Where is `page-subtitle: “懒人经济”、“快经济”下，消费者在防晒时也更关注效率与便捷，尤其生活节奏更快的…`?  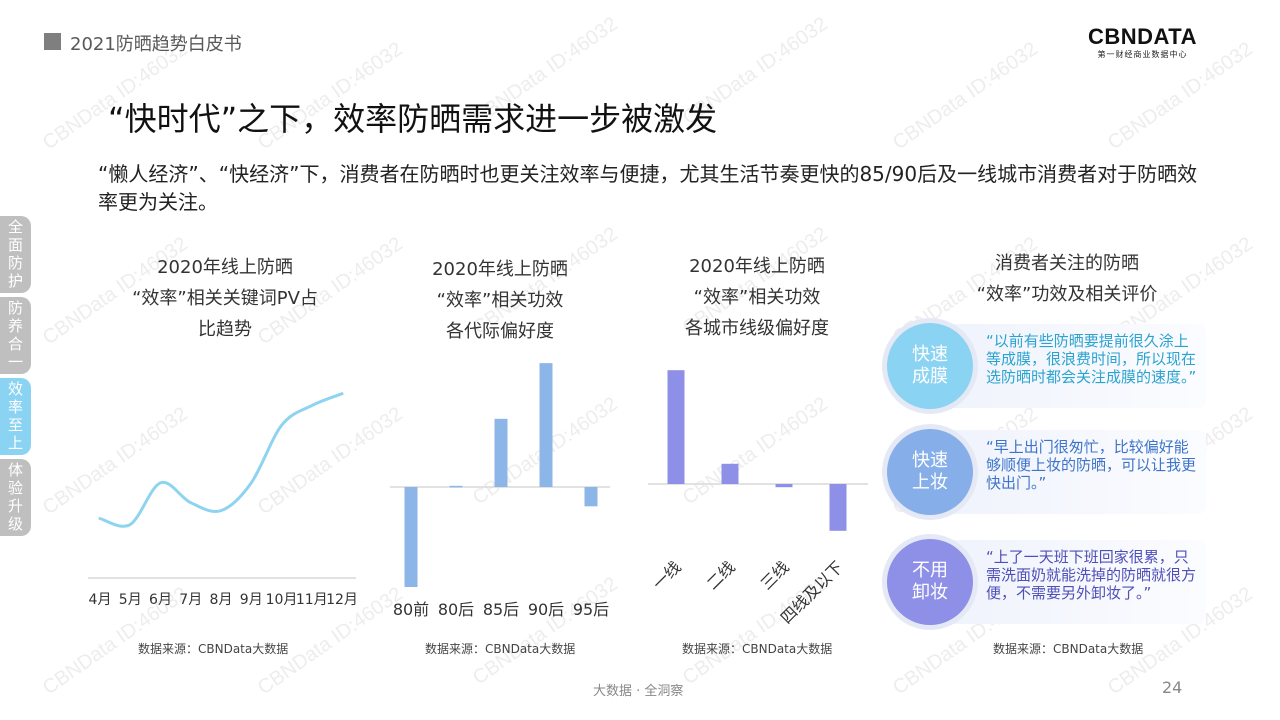 page-subtitle: “懒人经济”、“快经济”下，消费者在防晒时也更关注效率与便捷，尤其生活节奏更快的… is located at coordinates (648, 188).